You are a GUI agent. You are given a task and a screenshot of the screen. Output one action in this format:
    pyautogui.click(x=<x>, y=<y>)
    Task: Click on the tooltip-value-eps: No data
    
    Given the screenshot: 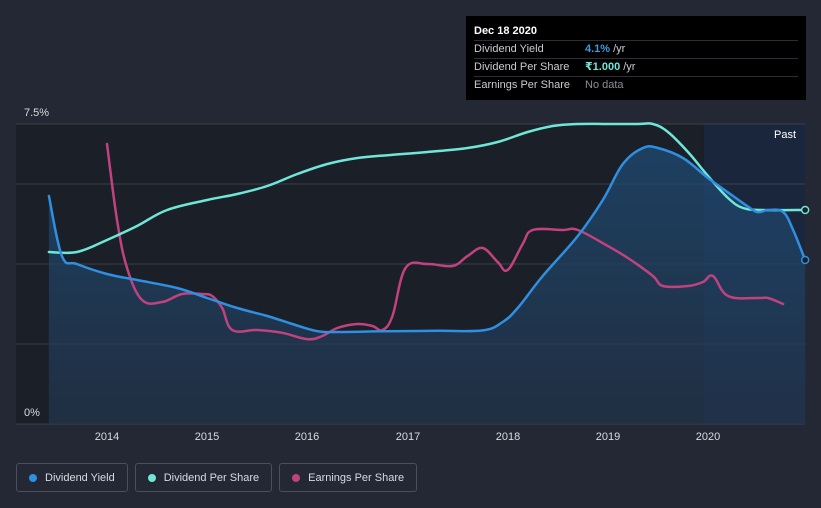 What is the action you would take?
    pyautogui.click(x=604, y=85)
    